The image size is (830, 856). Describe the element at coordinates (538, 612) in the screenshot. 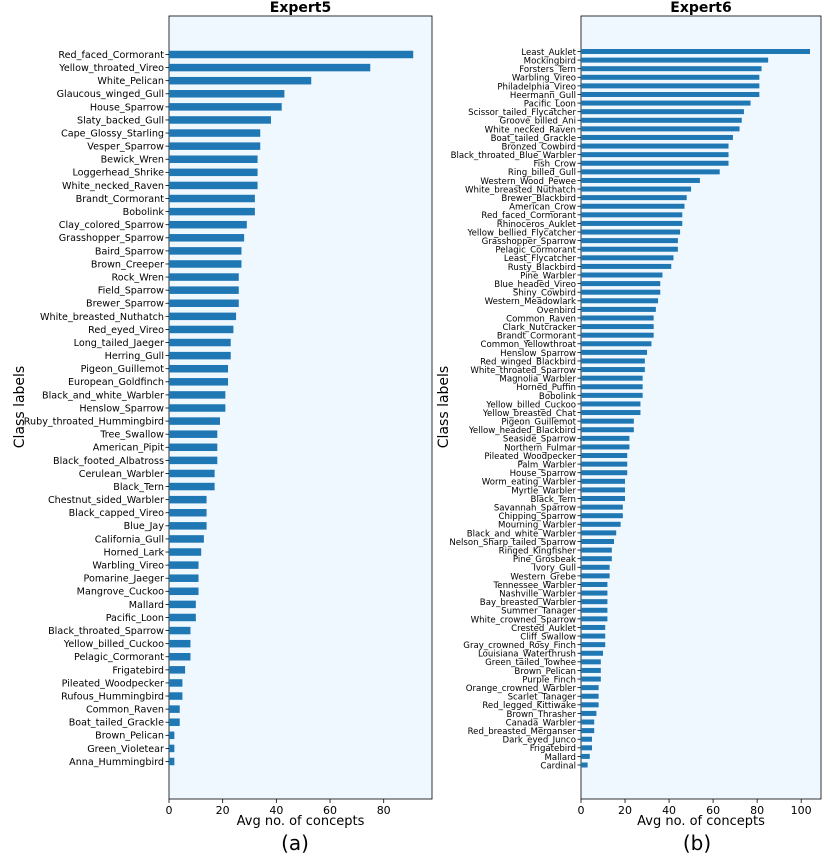

I see `expert6-category-label: Summer_Tanager` at that location.